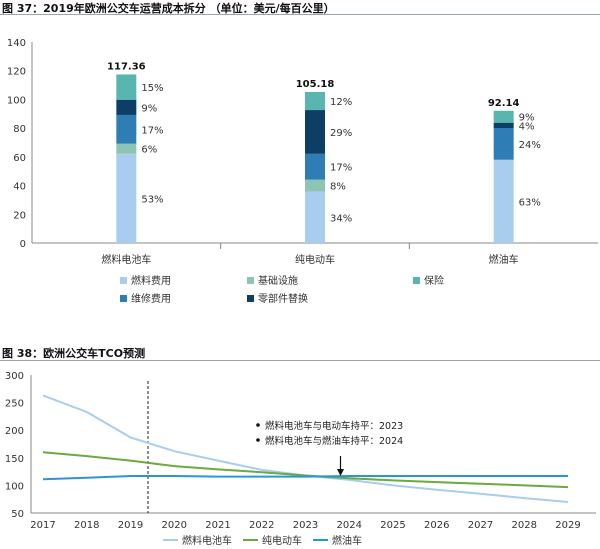  I want to click on segment-percent-label: 12%, so click(341, 102).